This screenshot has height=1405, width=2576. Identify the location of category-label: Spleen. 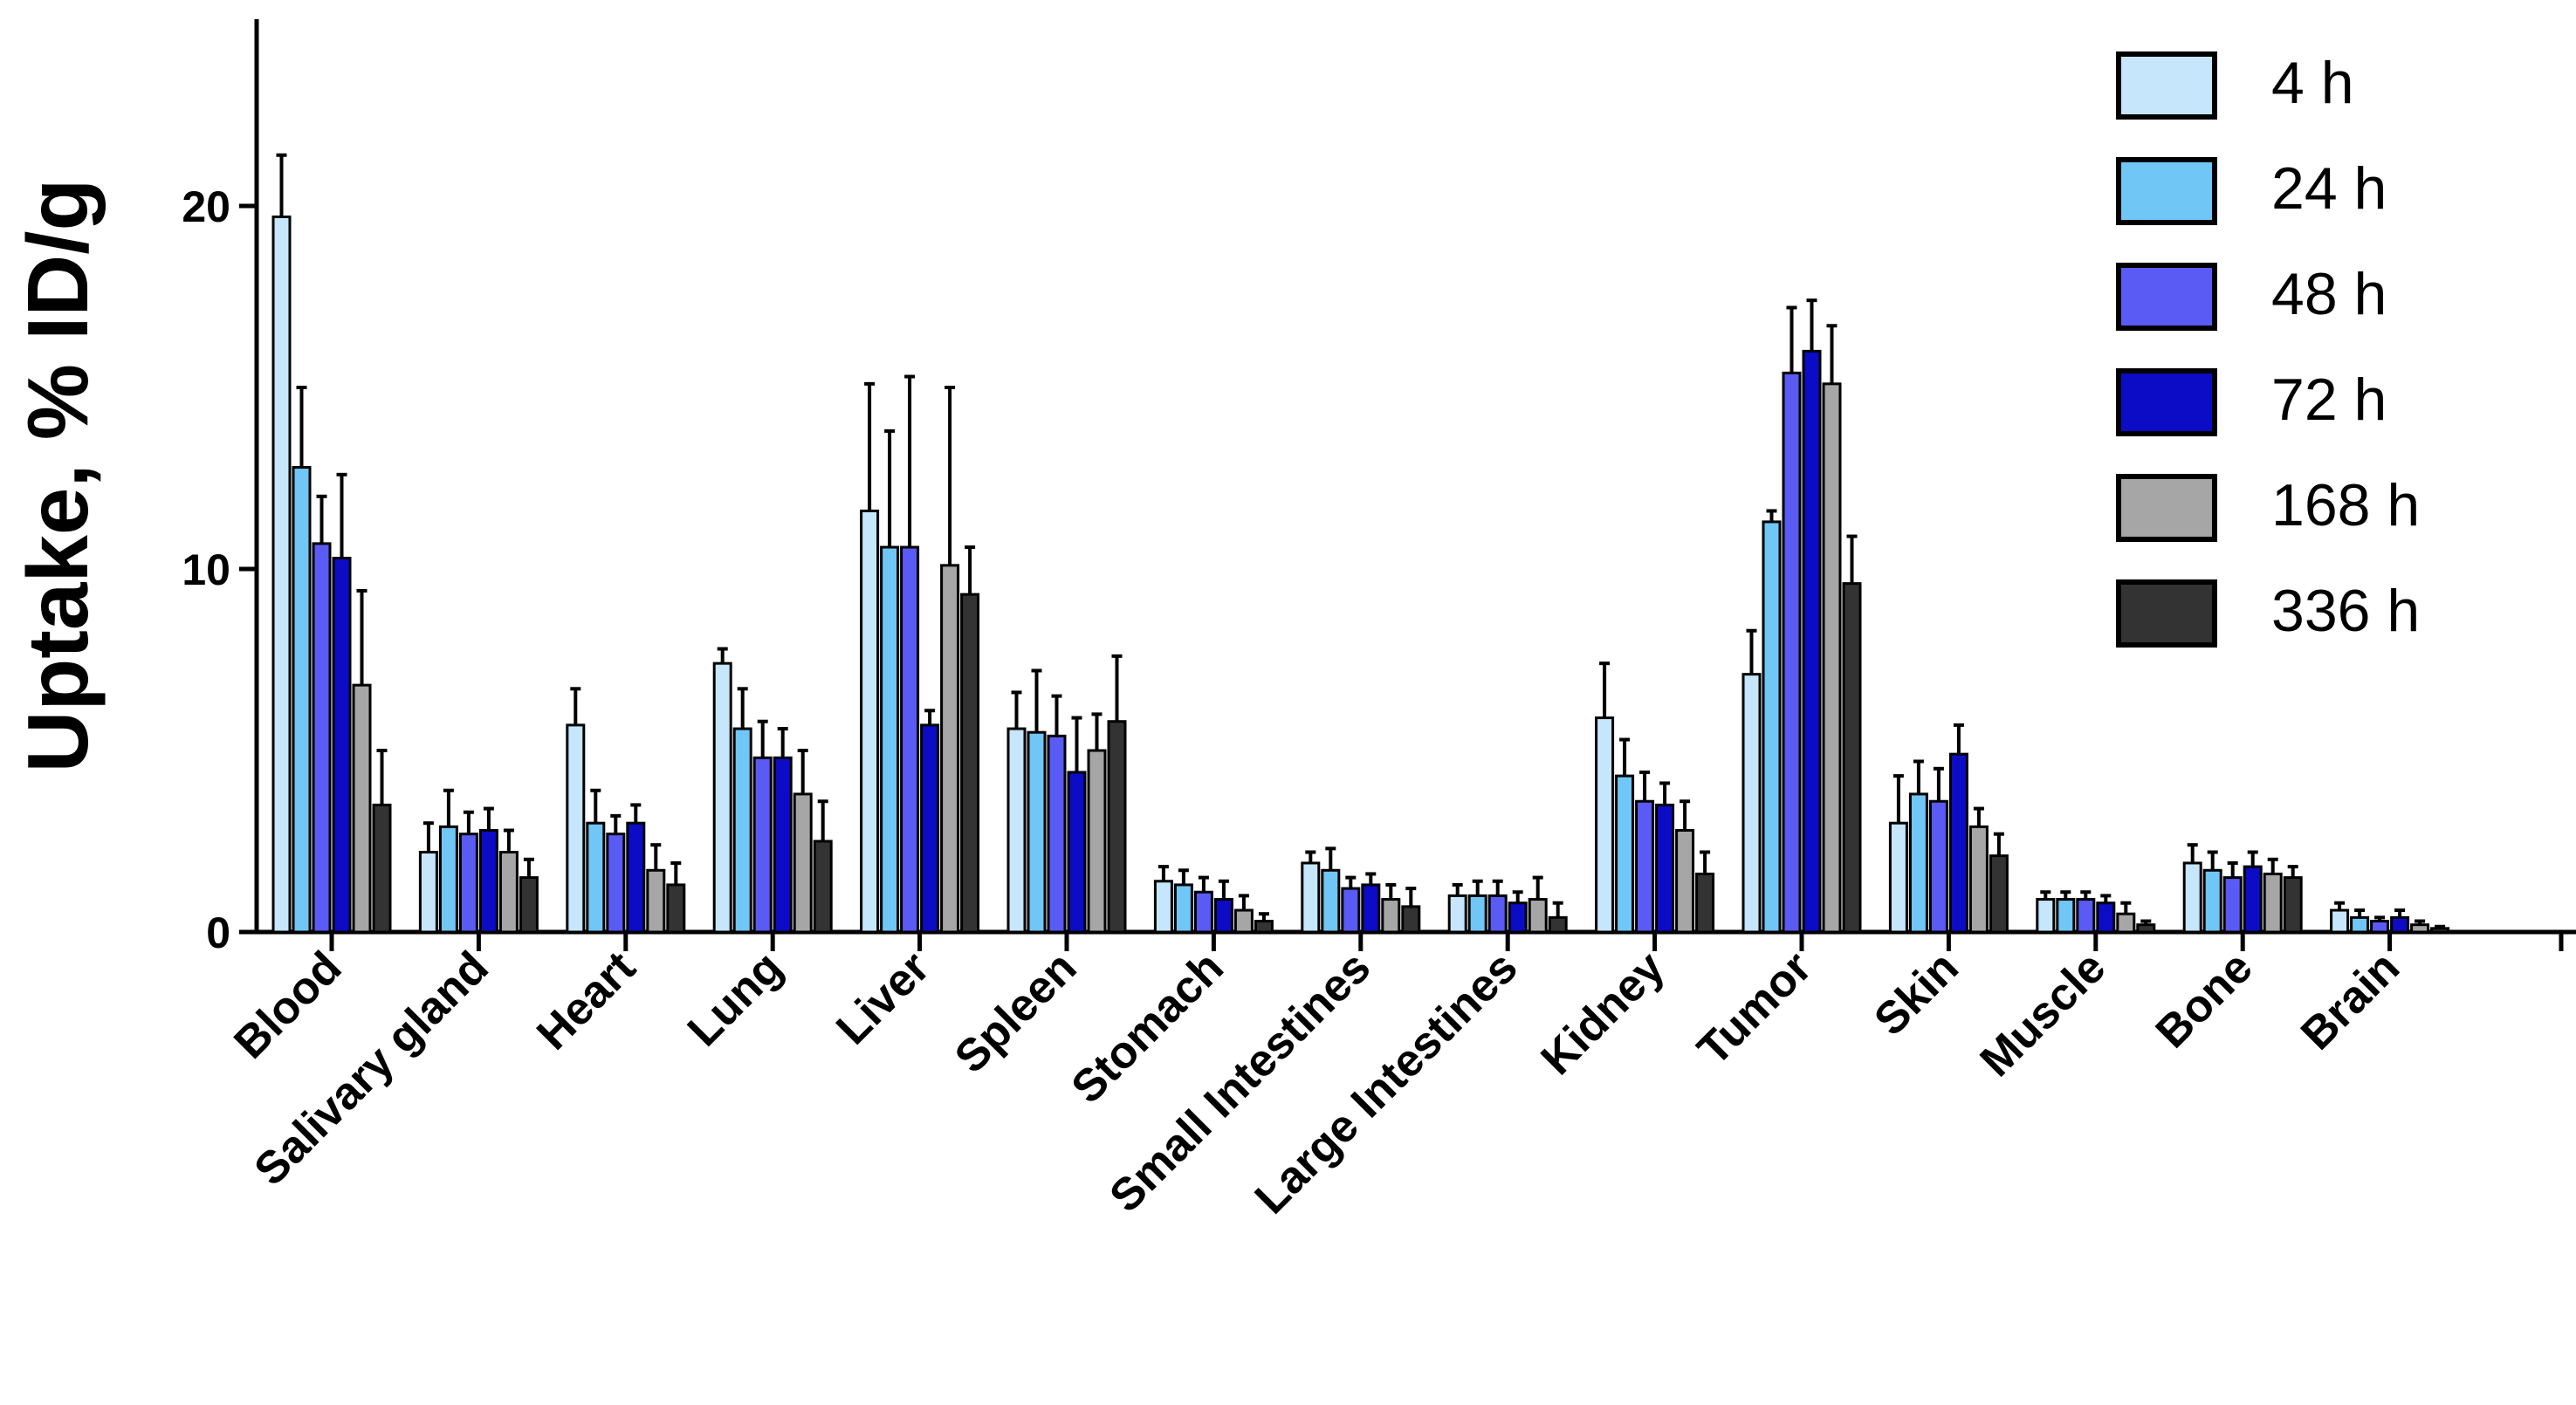
(1016, 1013).